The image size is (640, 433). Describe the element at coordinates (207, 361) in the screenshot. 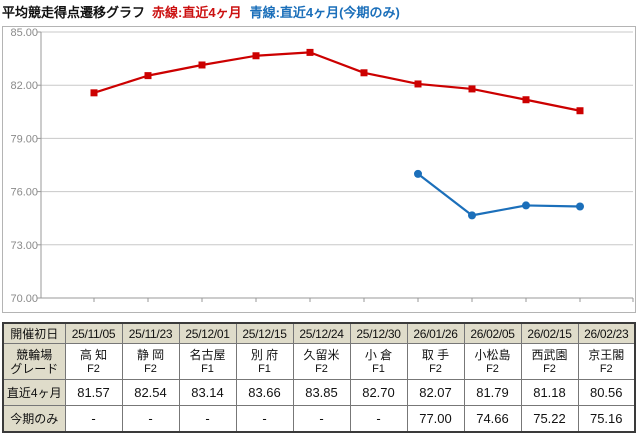

I see `venue-cell: 名古屋 F1` at that location.